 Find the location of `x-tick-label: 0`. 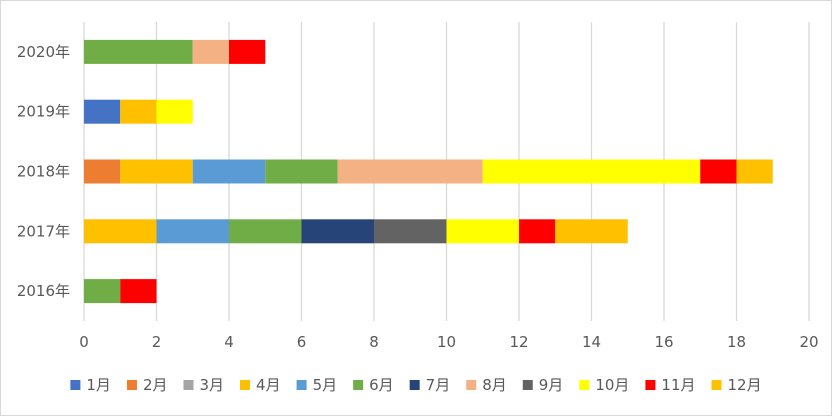

x-tick-label: 0 is located at coordinates (84, 342).